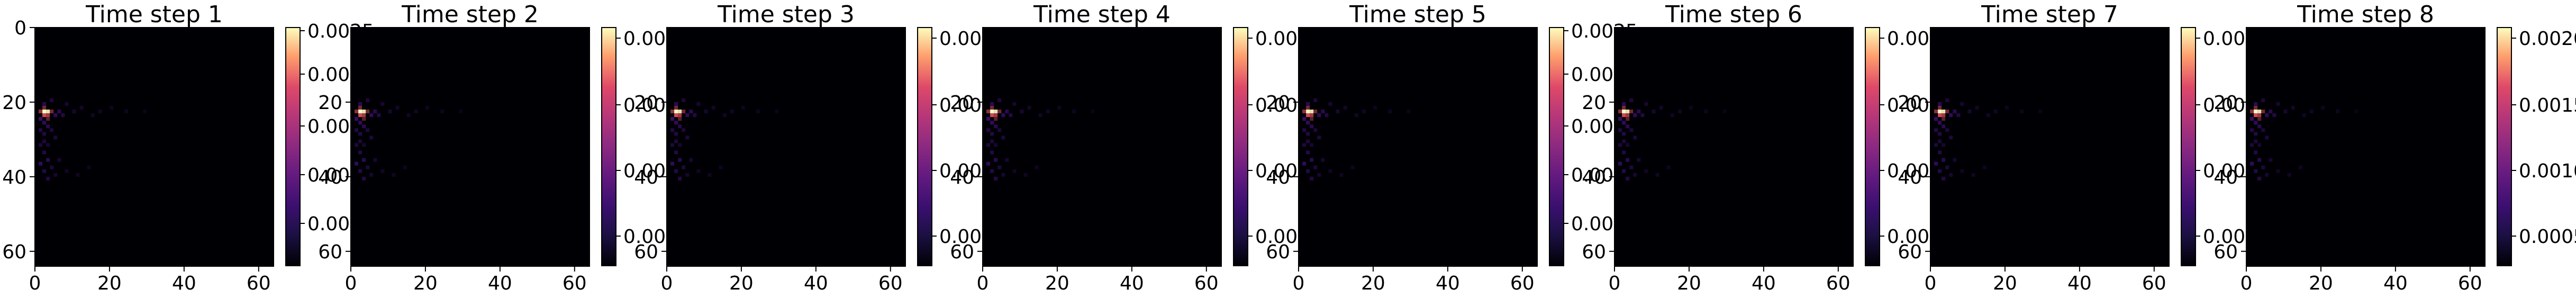 Image resolution: width=2576 pixels, height=298 pixels. I want to click on y-tick-label: 20, so click(14, 103).